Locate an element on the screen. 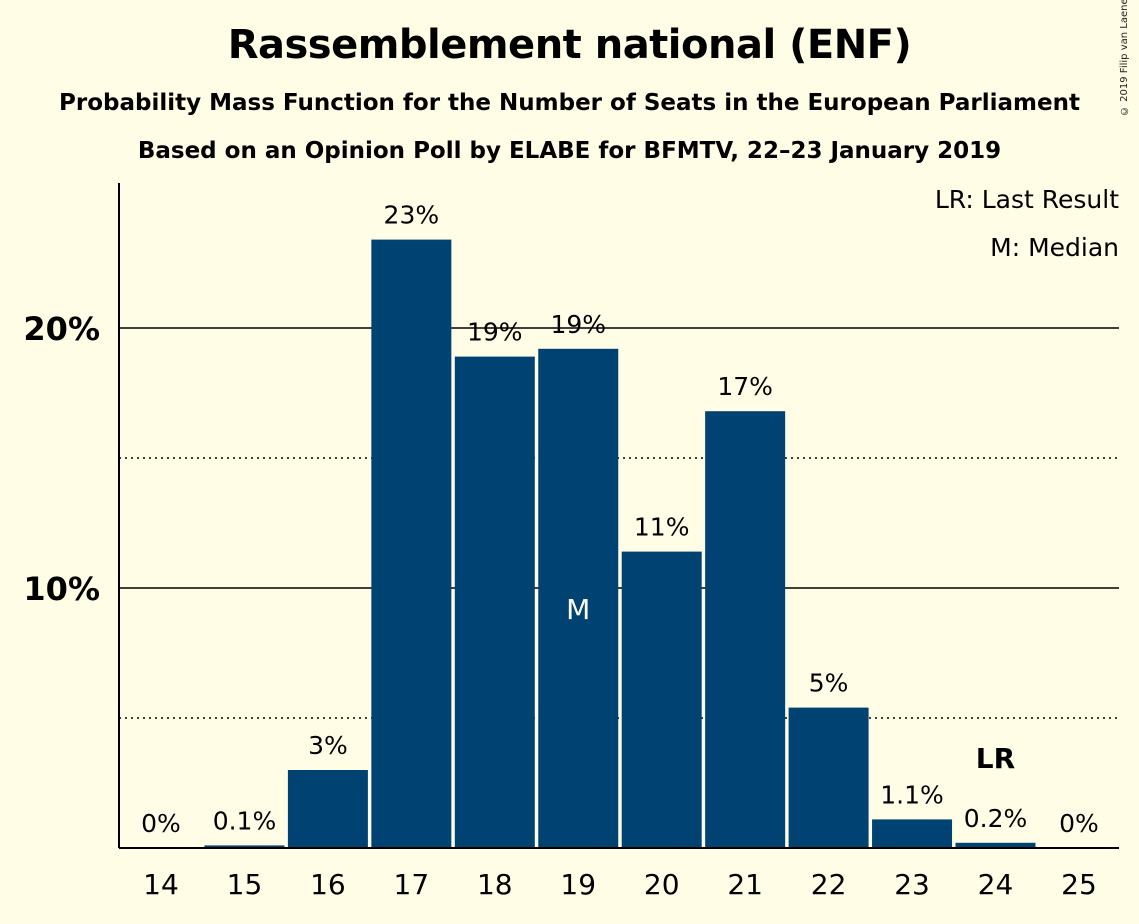  x-tick-label-15: 15 is located at coordinates (245, 884).